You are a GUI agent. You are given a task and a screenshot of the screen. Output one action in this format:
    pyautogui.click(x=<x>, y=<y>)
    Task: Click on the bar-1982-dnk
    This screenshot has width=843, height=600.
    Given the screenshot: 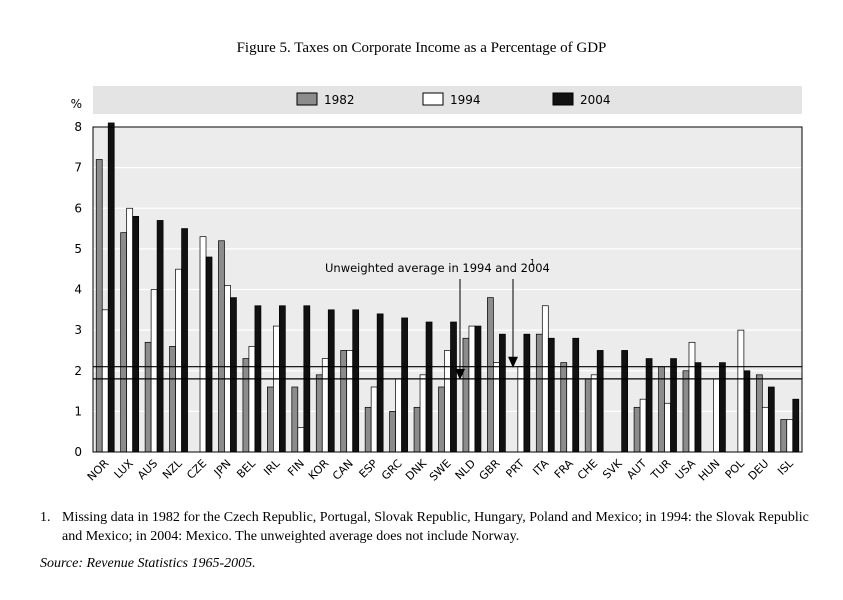 What is the action you would take?
    pyautogui.click(x=417, y=429)
    